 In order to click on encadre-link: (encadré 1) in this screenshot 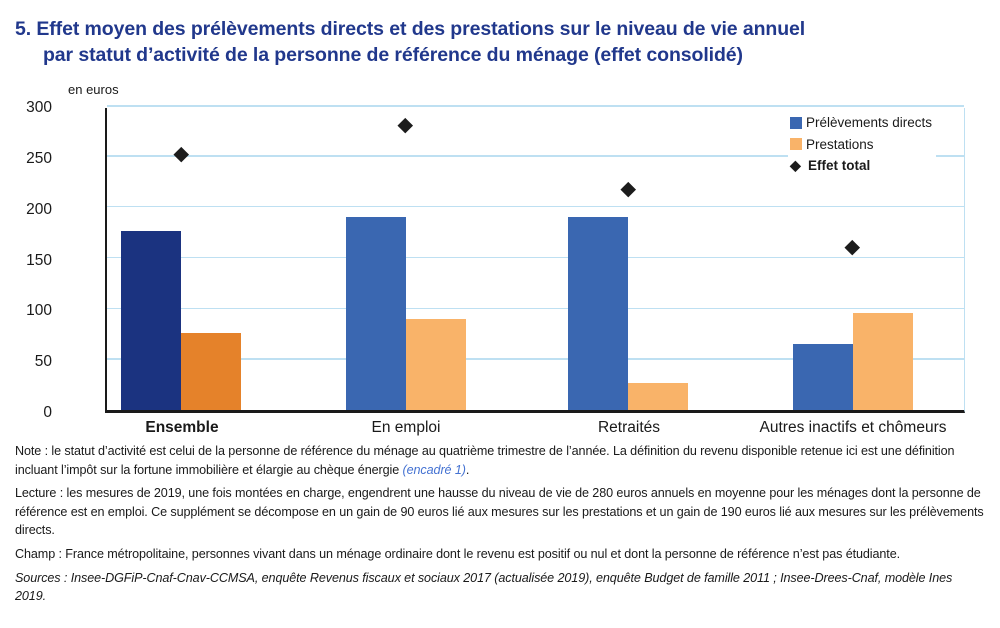, I will do `click(434, 469)`.